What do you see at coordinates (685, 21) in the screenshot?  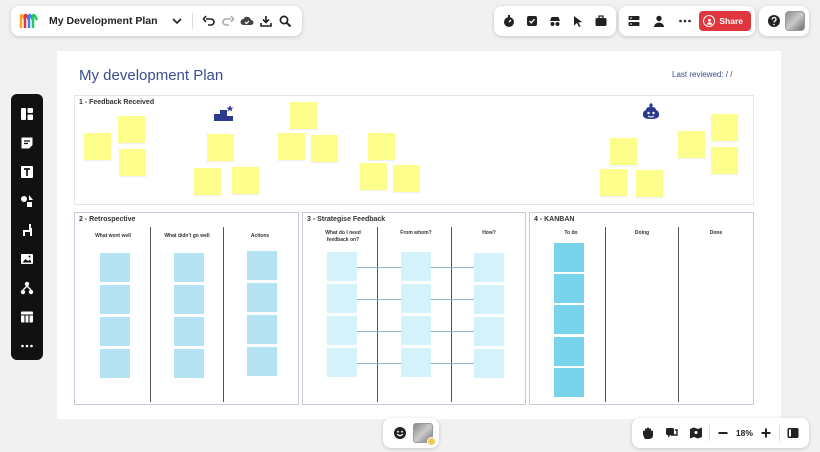 I see `more-options-icon` at bounding box center [685, 21].